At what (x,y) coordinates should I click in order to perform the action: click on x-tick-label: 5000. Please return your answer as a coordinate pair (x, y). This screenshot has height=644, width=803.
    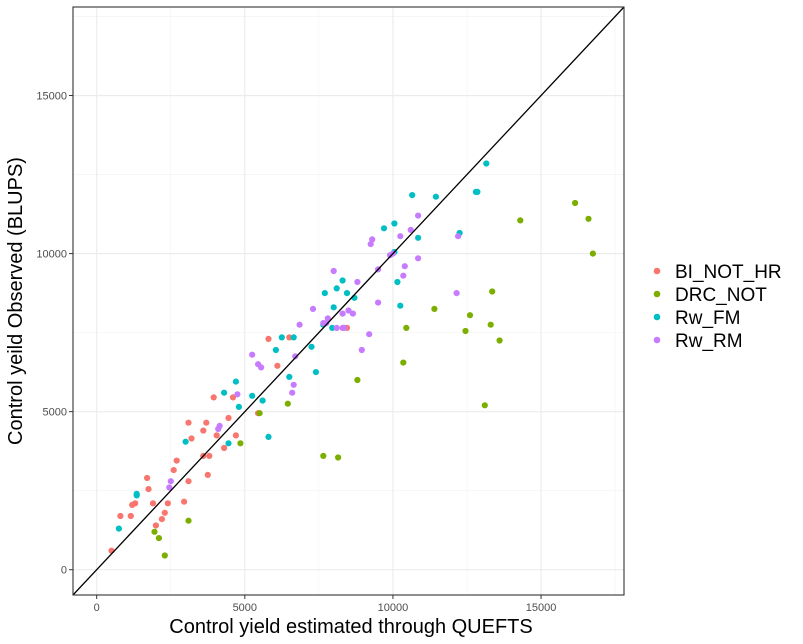
    Looking at the image, I should click on (245, 608).